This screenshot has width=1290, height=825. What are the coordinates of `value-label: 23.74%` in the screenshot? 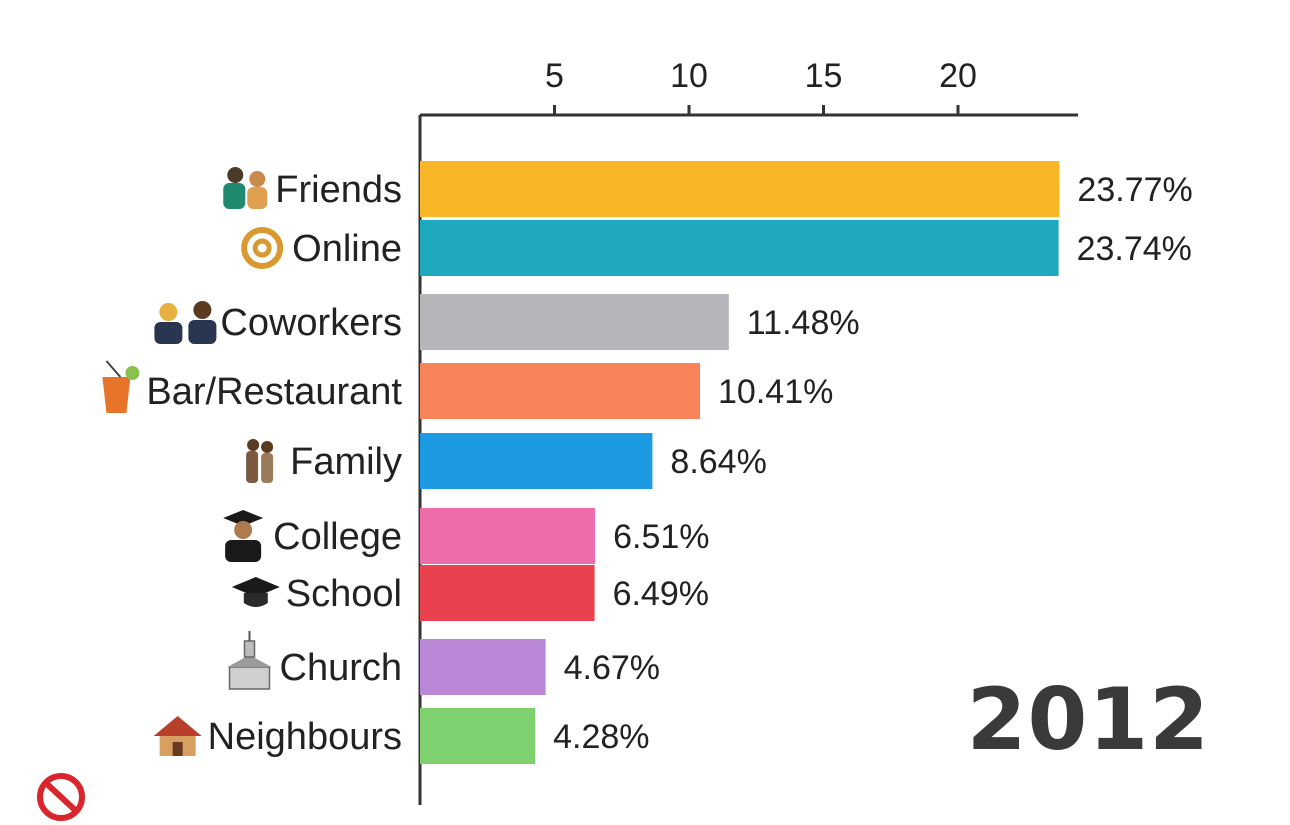 It's located at (1134, 249).